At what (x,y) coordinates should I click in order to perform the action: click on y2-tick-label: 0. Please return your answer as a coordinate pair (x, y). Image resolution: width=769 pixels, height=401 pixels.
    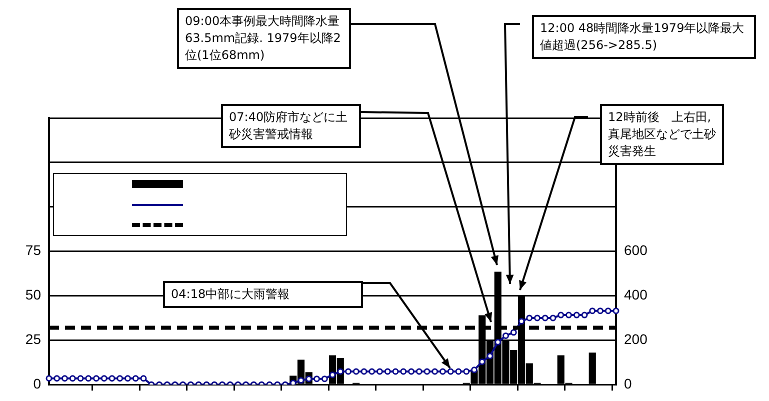
    Looking at the image, I should click on (628, 383).